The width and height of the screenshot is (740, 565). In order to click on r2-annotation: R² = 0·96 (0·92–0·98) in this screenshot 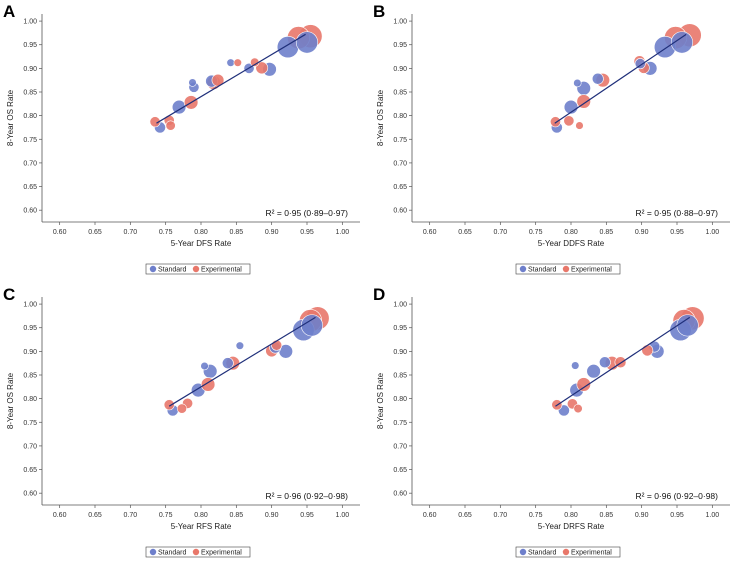, I will do `click(677, 496)`.